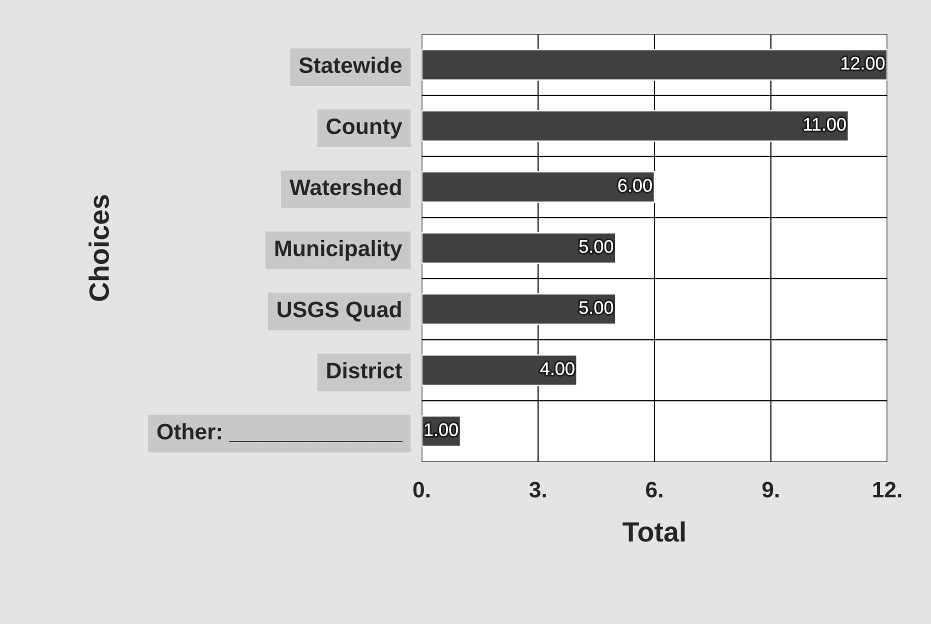 The height and width of the screenshot is (624, 931). I want to click on y-axis-title: Choices, so click(99, 248).